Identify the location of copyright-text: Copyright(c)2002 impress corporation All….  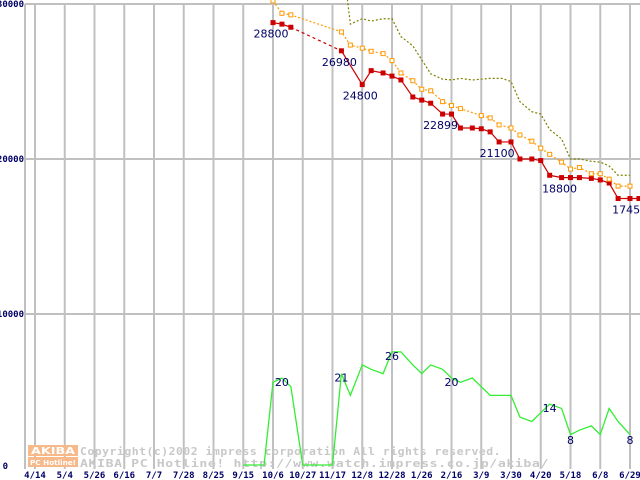
(290, 451).